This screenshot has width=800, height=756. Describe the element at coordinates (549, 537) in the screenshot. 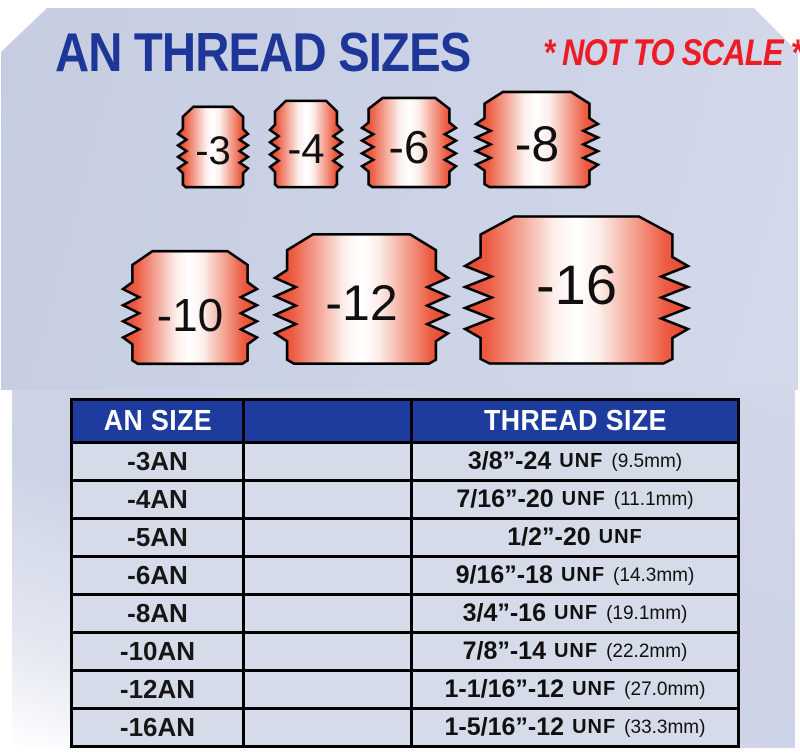

I see `thread-size-value: 1/2”-20` at that location.